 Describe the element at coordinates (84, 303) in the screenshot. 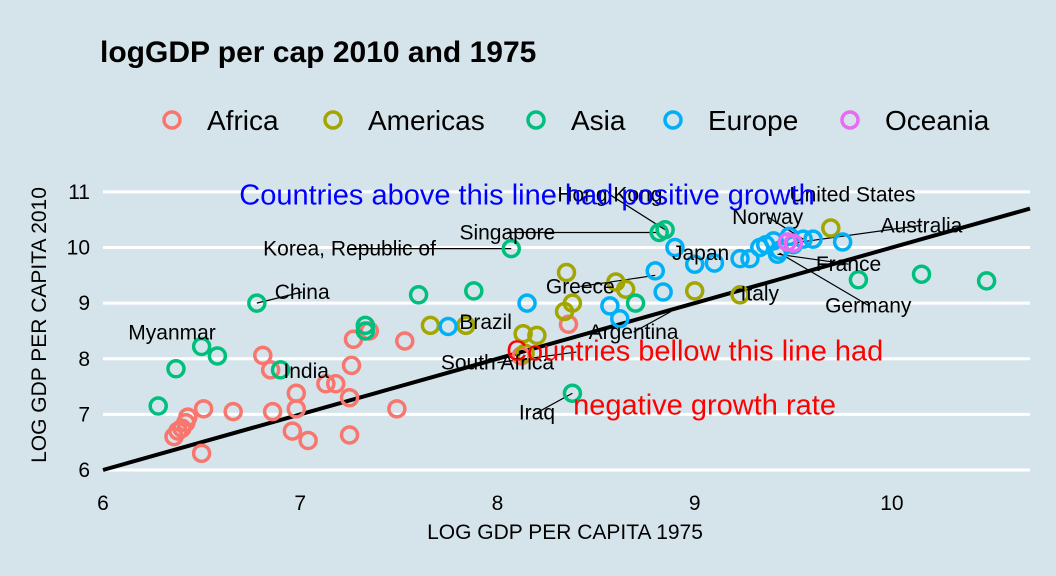

I see `y-tick-label: 9` at that location.